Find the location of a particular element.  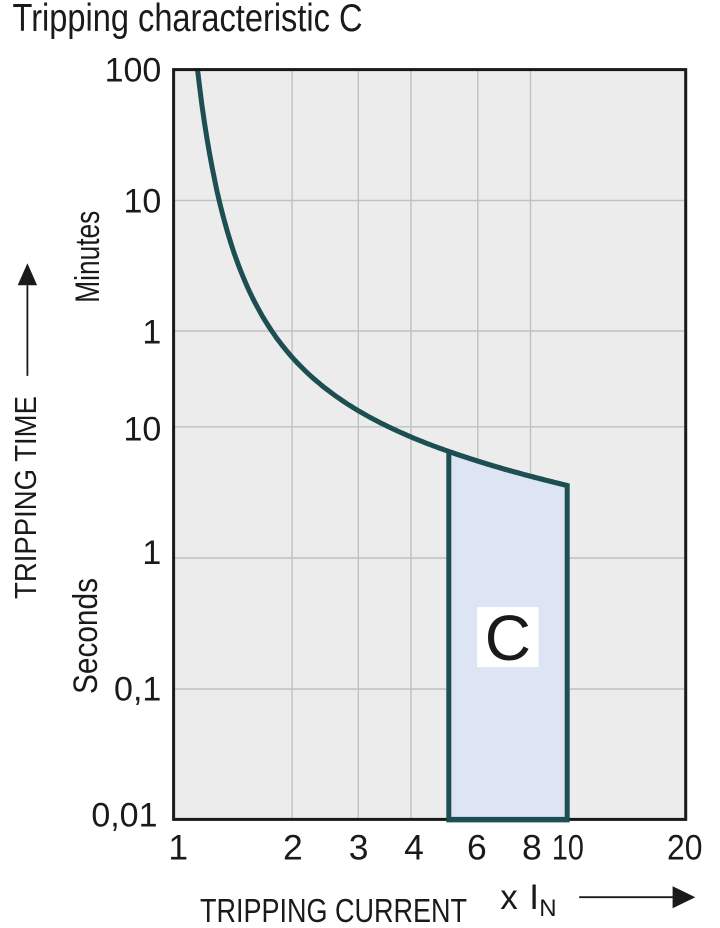

svg-text: 6 is located at coordinates (477, 848).